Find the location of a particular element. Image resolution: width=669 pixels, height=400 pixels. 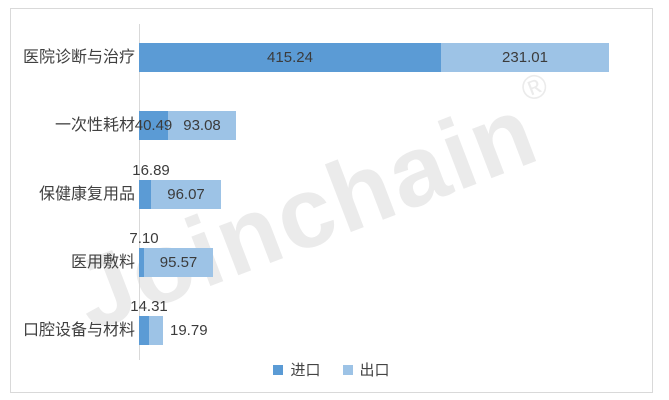

import-value-label: 415.24 is located at coordinates (290, 57).